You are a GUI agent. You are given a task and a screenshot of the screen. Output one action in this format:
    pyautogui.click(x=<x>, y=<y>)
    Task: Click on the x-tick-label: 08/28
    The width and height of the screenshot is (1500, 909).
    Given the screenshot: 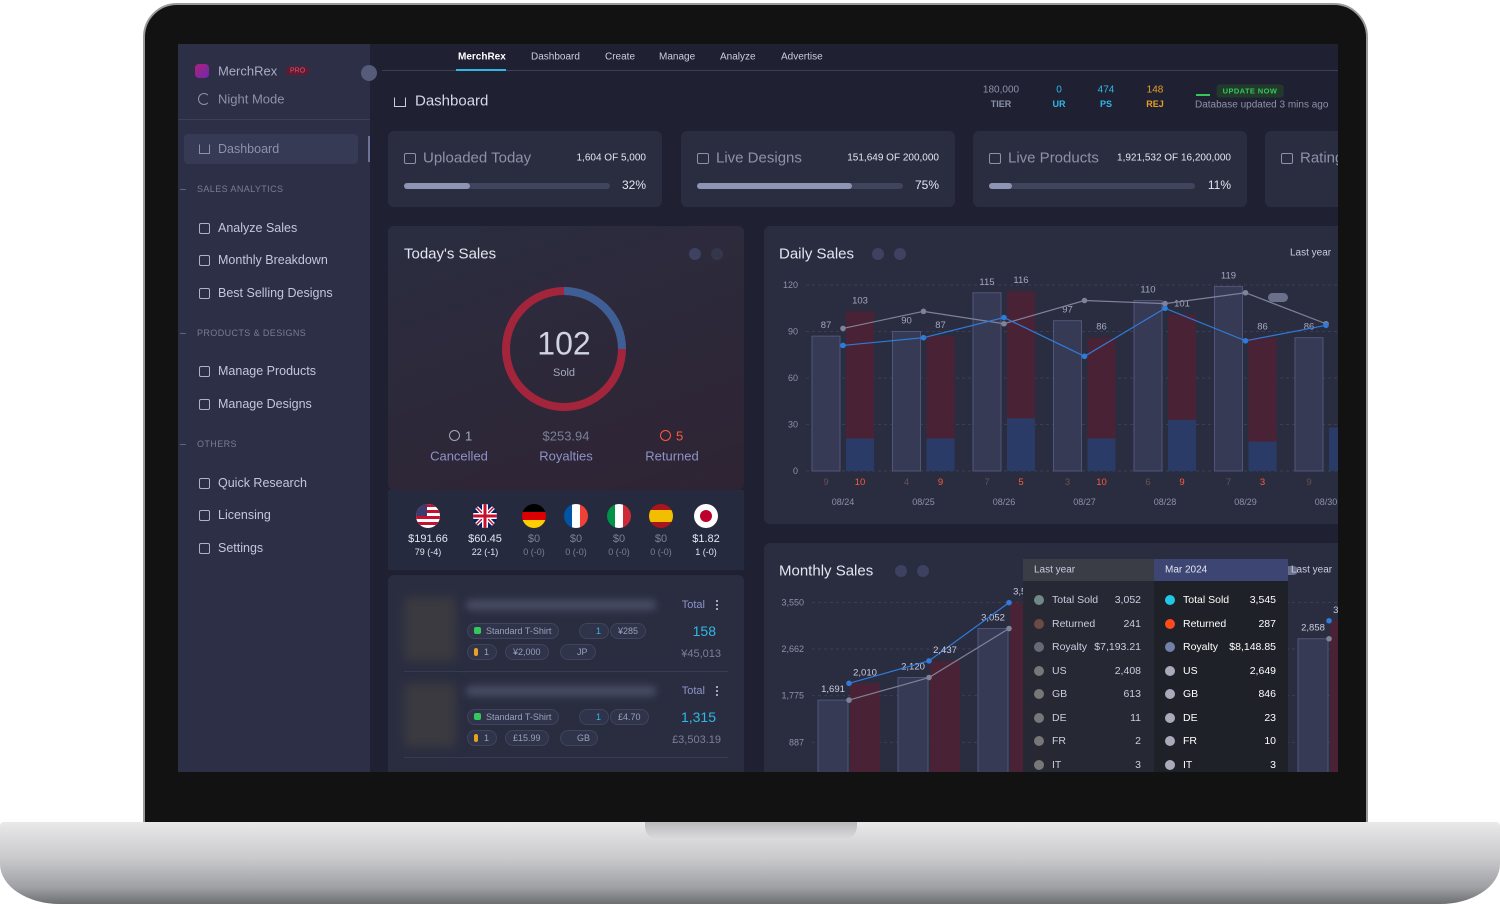 What is the action you would take?
    pyautogui.click(x=1165, y=502)
    